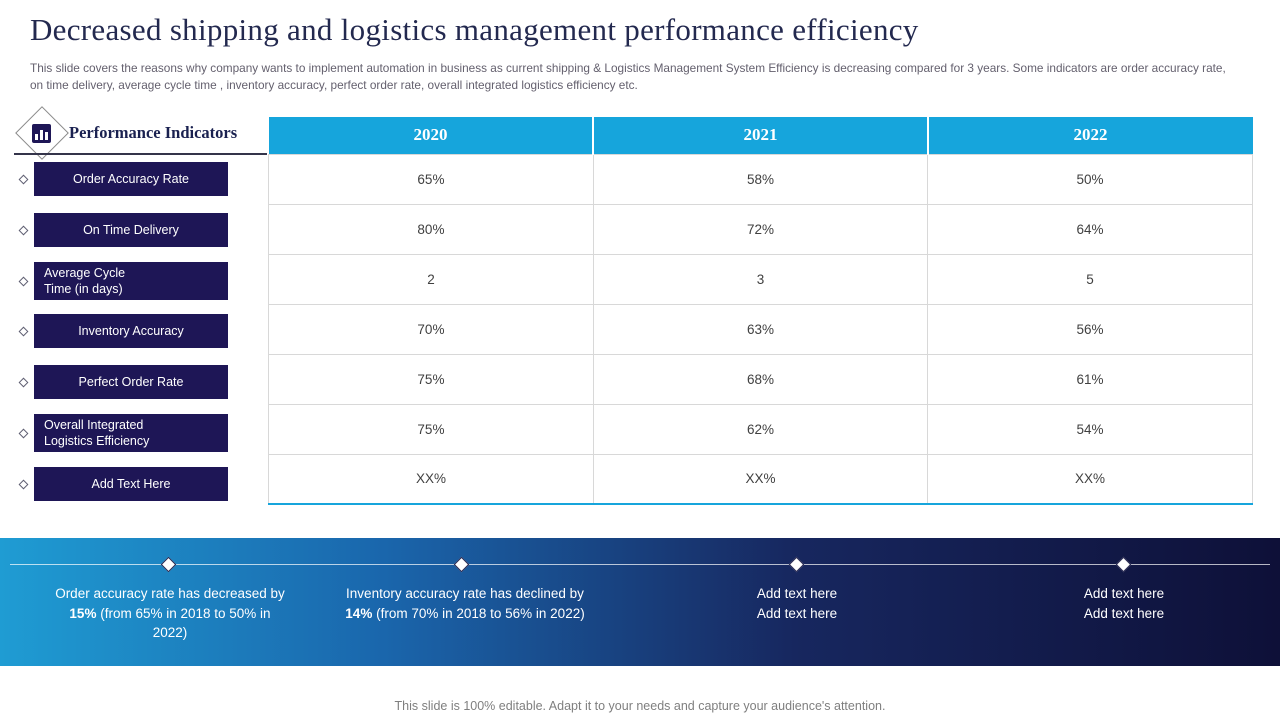  What do you see at coordinates (1089, 135) in the screenshot?
I see `column-header-2022: 2022` at bounding box center [1089, 135].